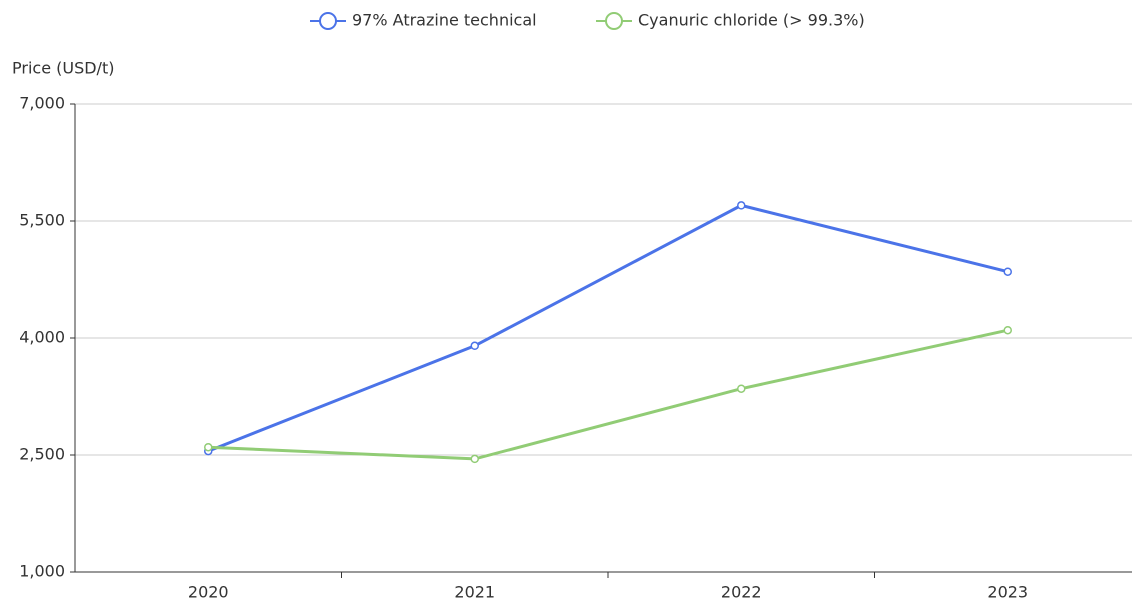  Describe the element at coordinates (42, 337) in the screenshot. I see `y-tick-label: 4,000` at that location.